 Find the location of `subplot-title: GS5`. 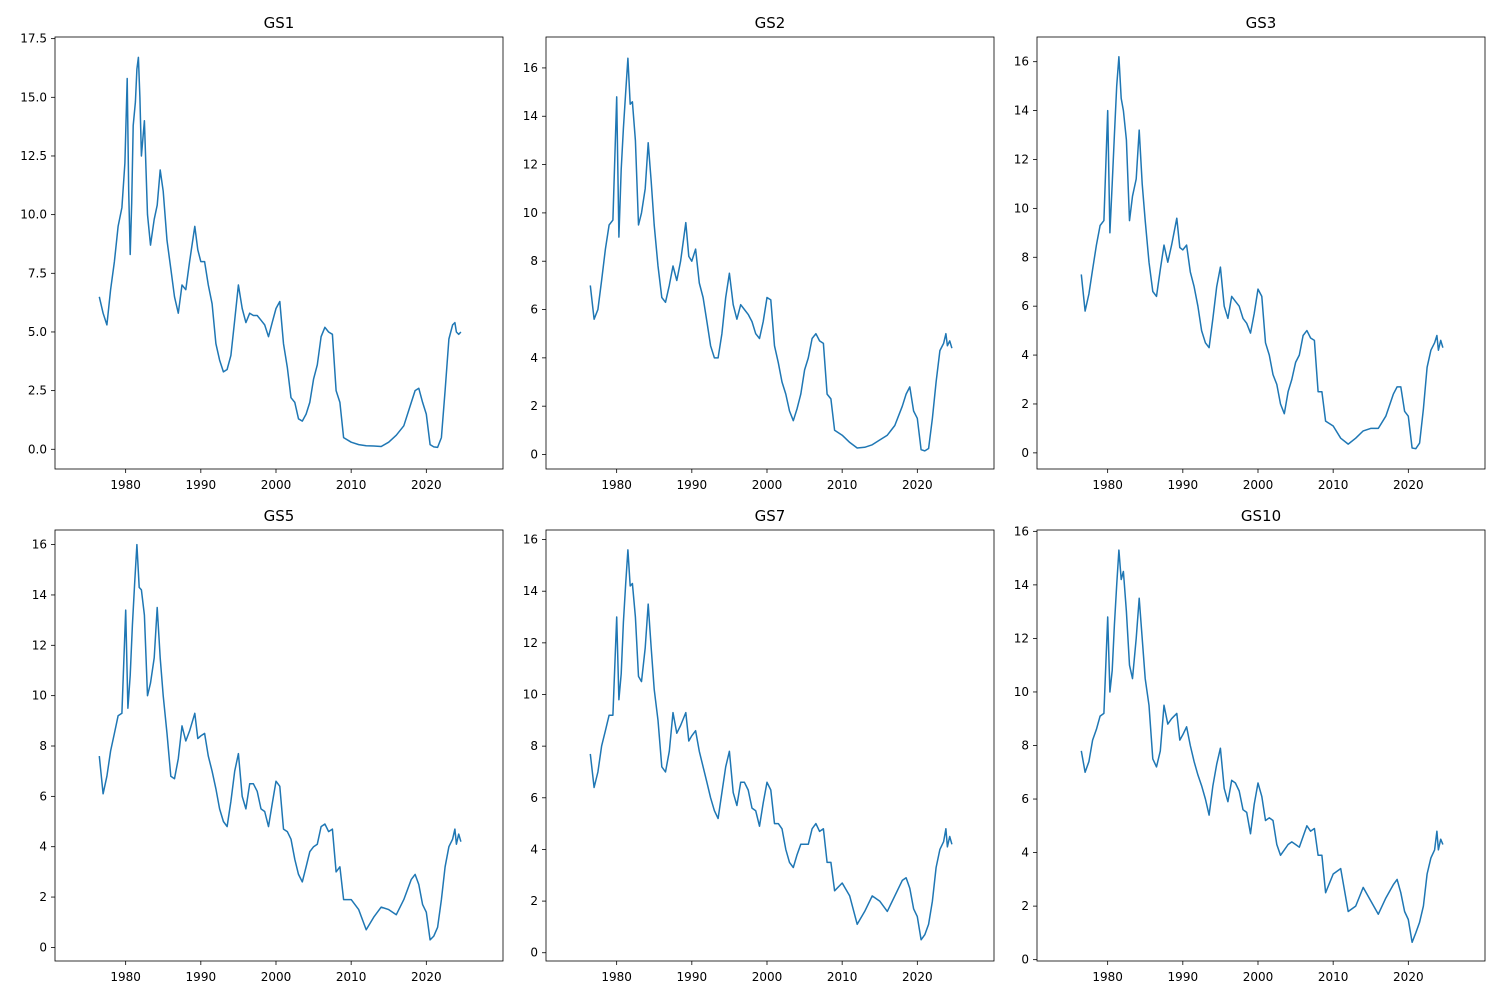

subplot-title: GS5 is located at coordinates (279, 516).